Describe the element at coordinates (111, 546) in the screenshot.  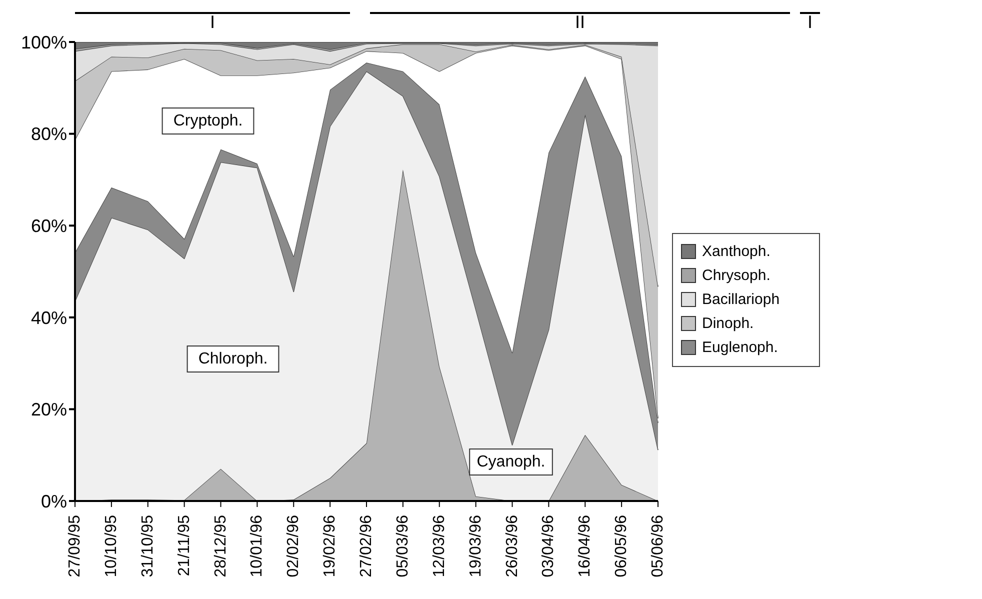
I see `x-tick-label: 10/10/95` at that location.